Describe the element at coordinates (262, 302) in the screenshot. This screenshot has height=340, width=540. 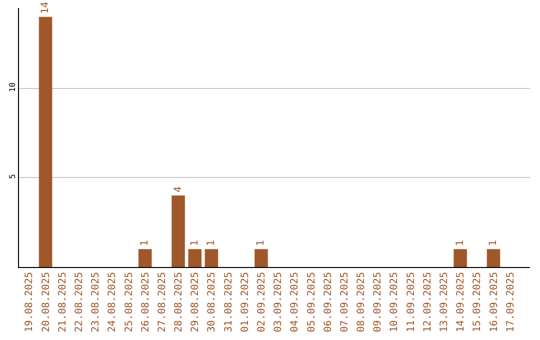
I see `x-tick-label: 02.09.2025` at that location.